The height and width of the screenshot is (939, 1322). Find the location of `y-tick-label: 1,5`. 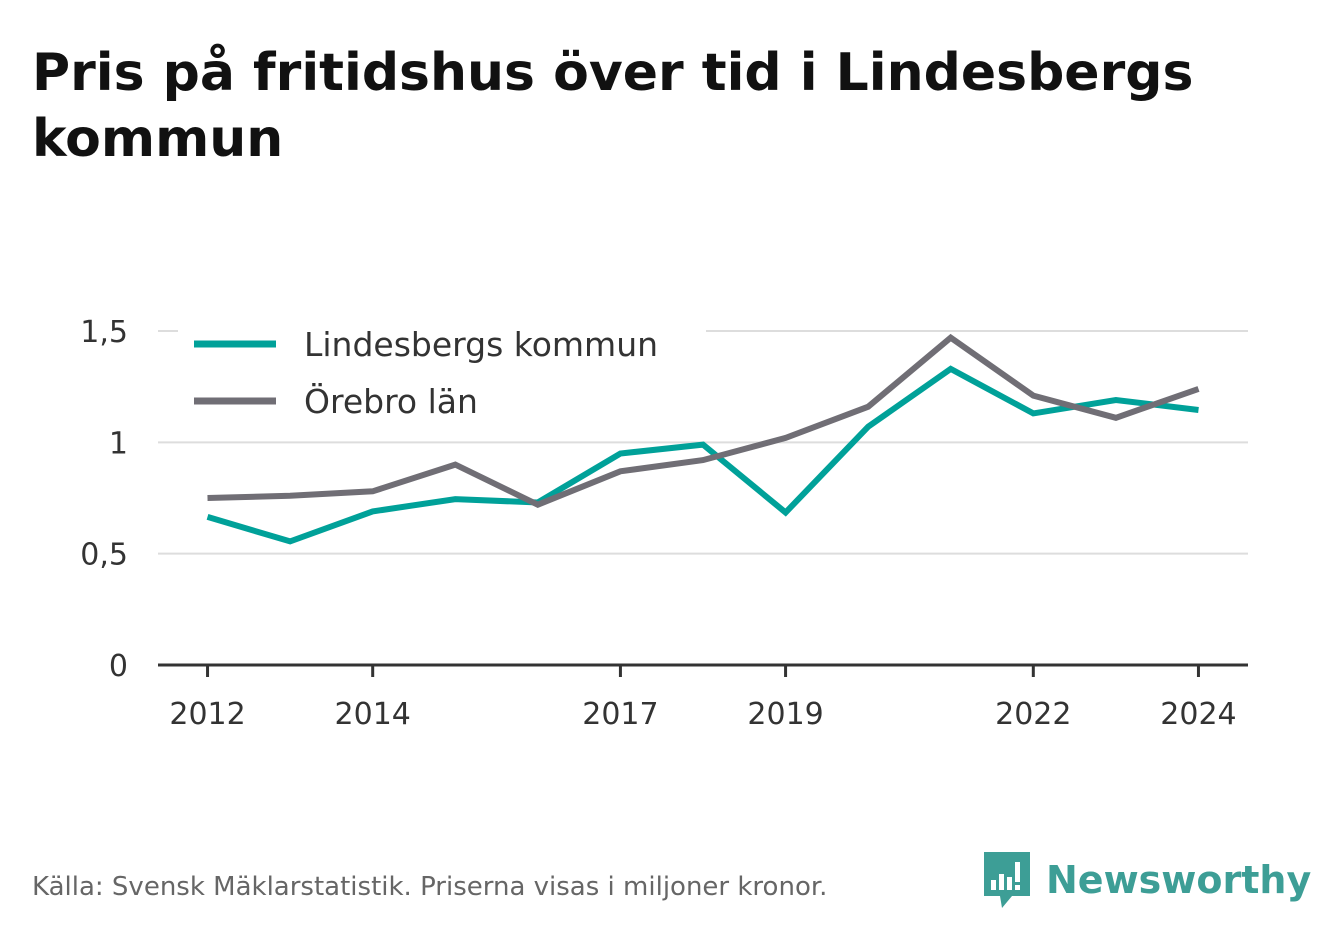

y-tick-label: 1,5 is located at coordinates (104, 332).